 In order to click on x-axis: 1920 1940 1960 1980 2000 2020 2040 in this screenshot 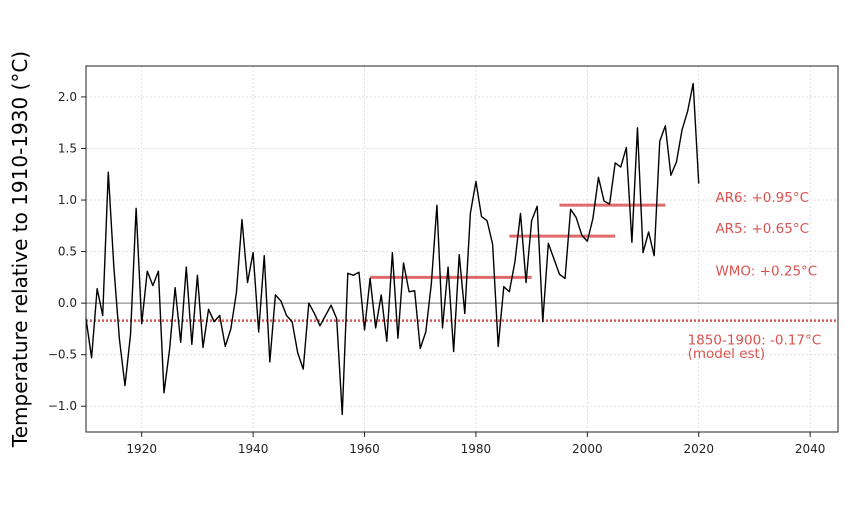, I will do `click(475, 444)`.